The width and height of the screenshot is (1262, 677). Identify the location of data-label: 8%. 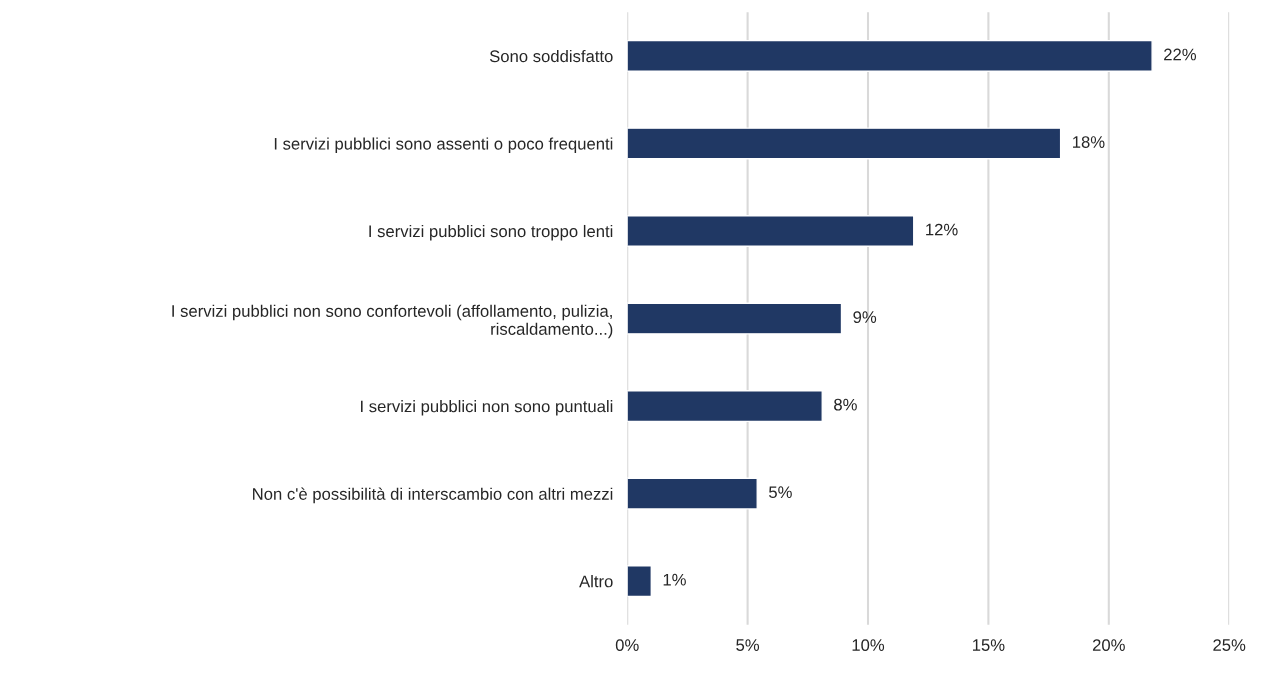
(845, 404).